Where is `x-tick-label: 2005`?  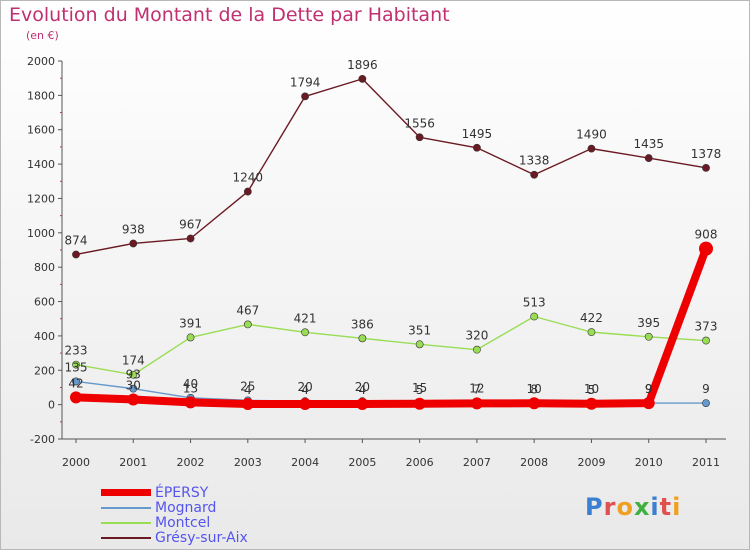
x-tick-label: 2005 is located at coordinates (362, 462).